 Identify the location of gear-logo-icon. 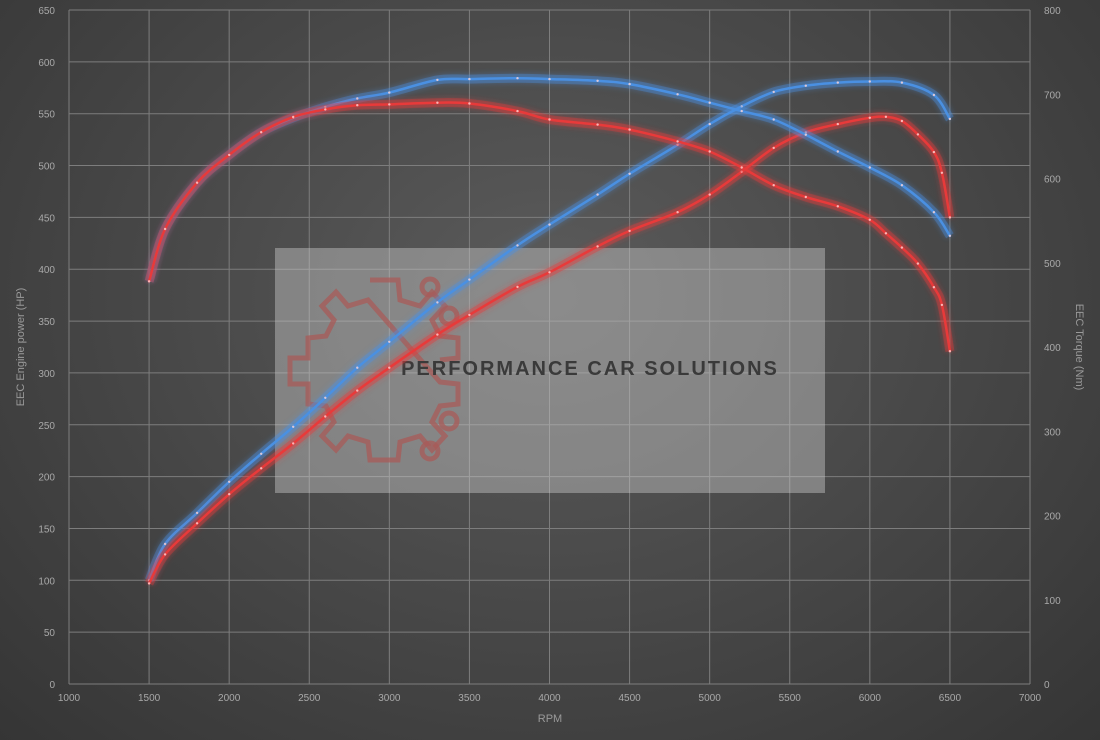
(374, 369).